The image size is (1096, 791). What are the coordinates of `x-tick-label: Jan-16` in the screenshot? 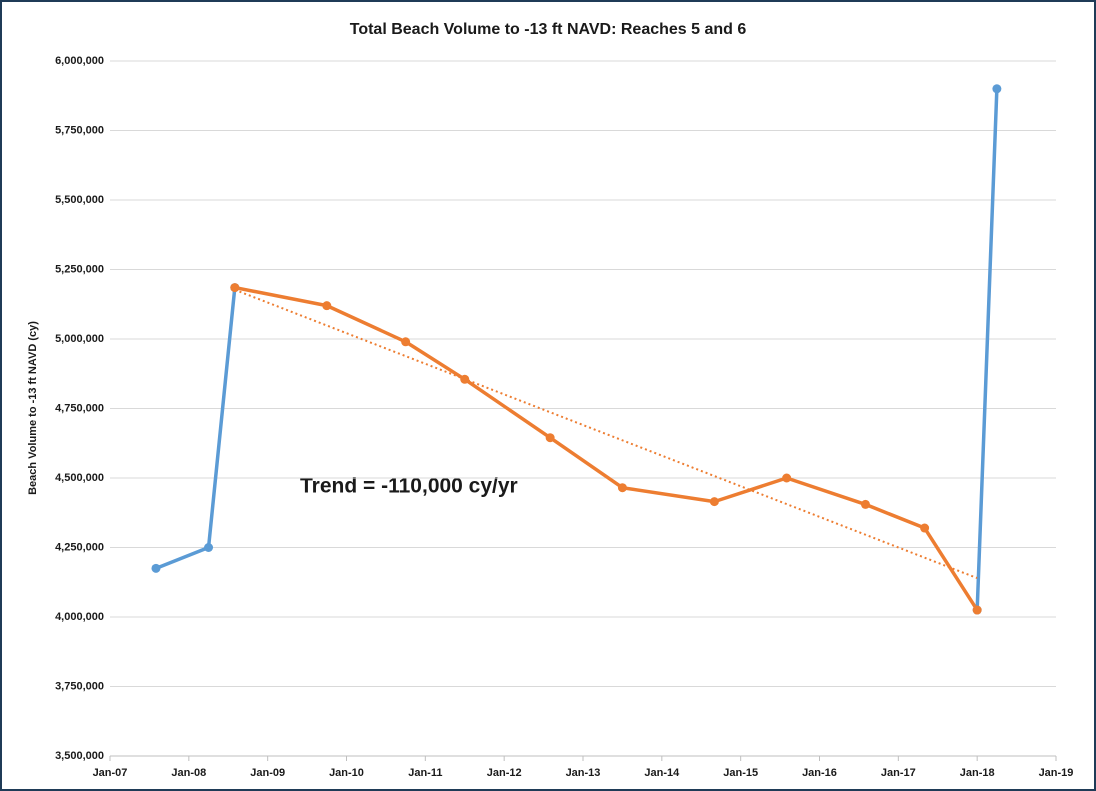 It's located at (819, 773).